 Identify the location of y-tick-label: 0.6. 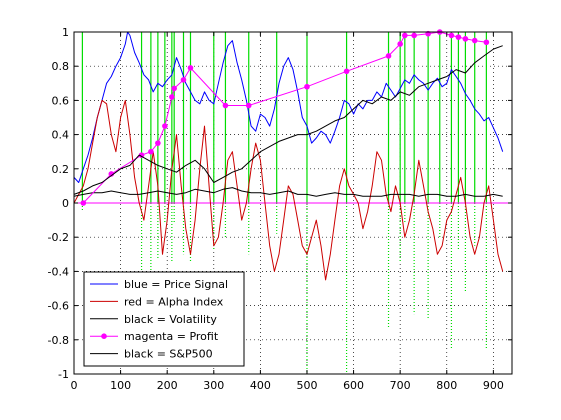
(61, 100).